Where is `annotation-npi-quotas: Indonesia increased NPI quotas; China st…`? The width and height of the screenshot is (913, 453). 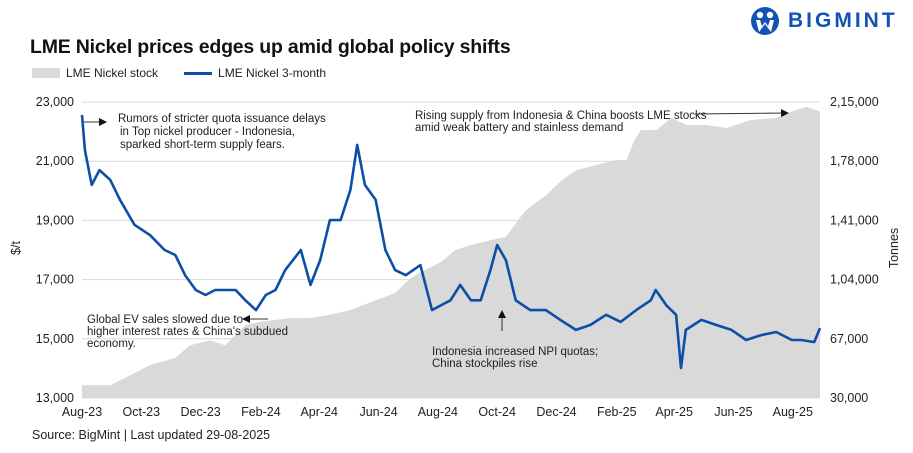 annotation-npi-quotas: Indonesia increased NPI quotas; China st… is located at coordinates (516, 358).